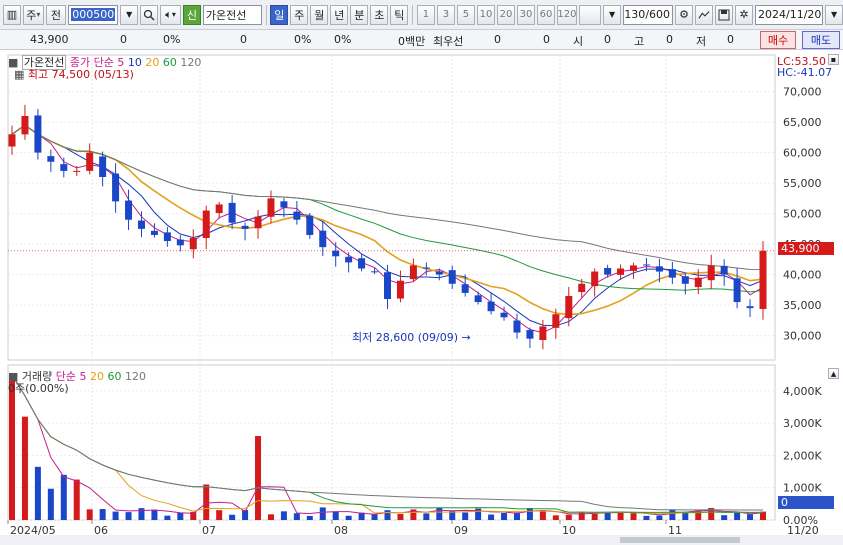 The width and height of the screenshot is (843, 545). I want to click on sound-icon: 🔈︎ ▾, so click(170, 14).